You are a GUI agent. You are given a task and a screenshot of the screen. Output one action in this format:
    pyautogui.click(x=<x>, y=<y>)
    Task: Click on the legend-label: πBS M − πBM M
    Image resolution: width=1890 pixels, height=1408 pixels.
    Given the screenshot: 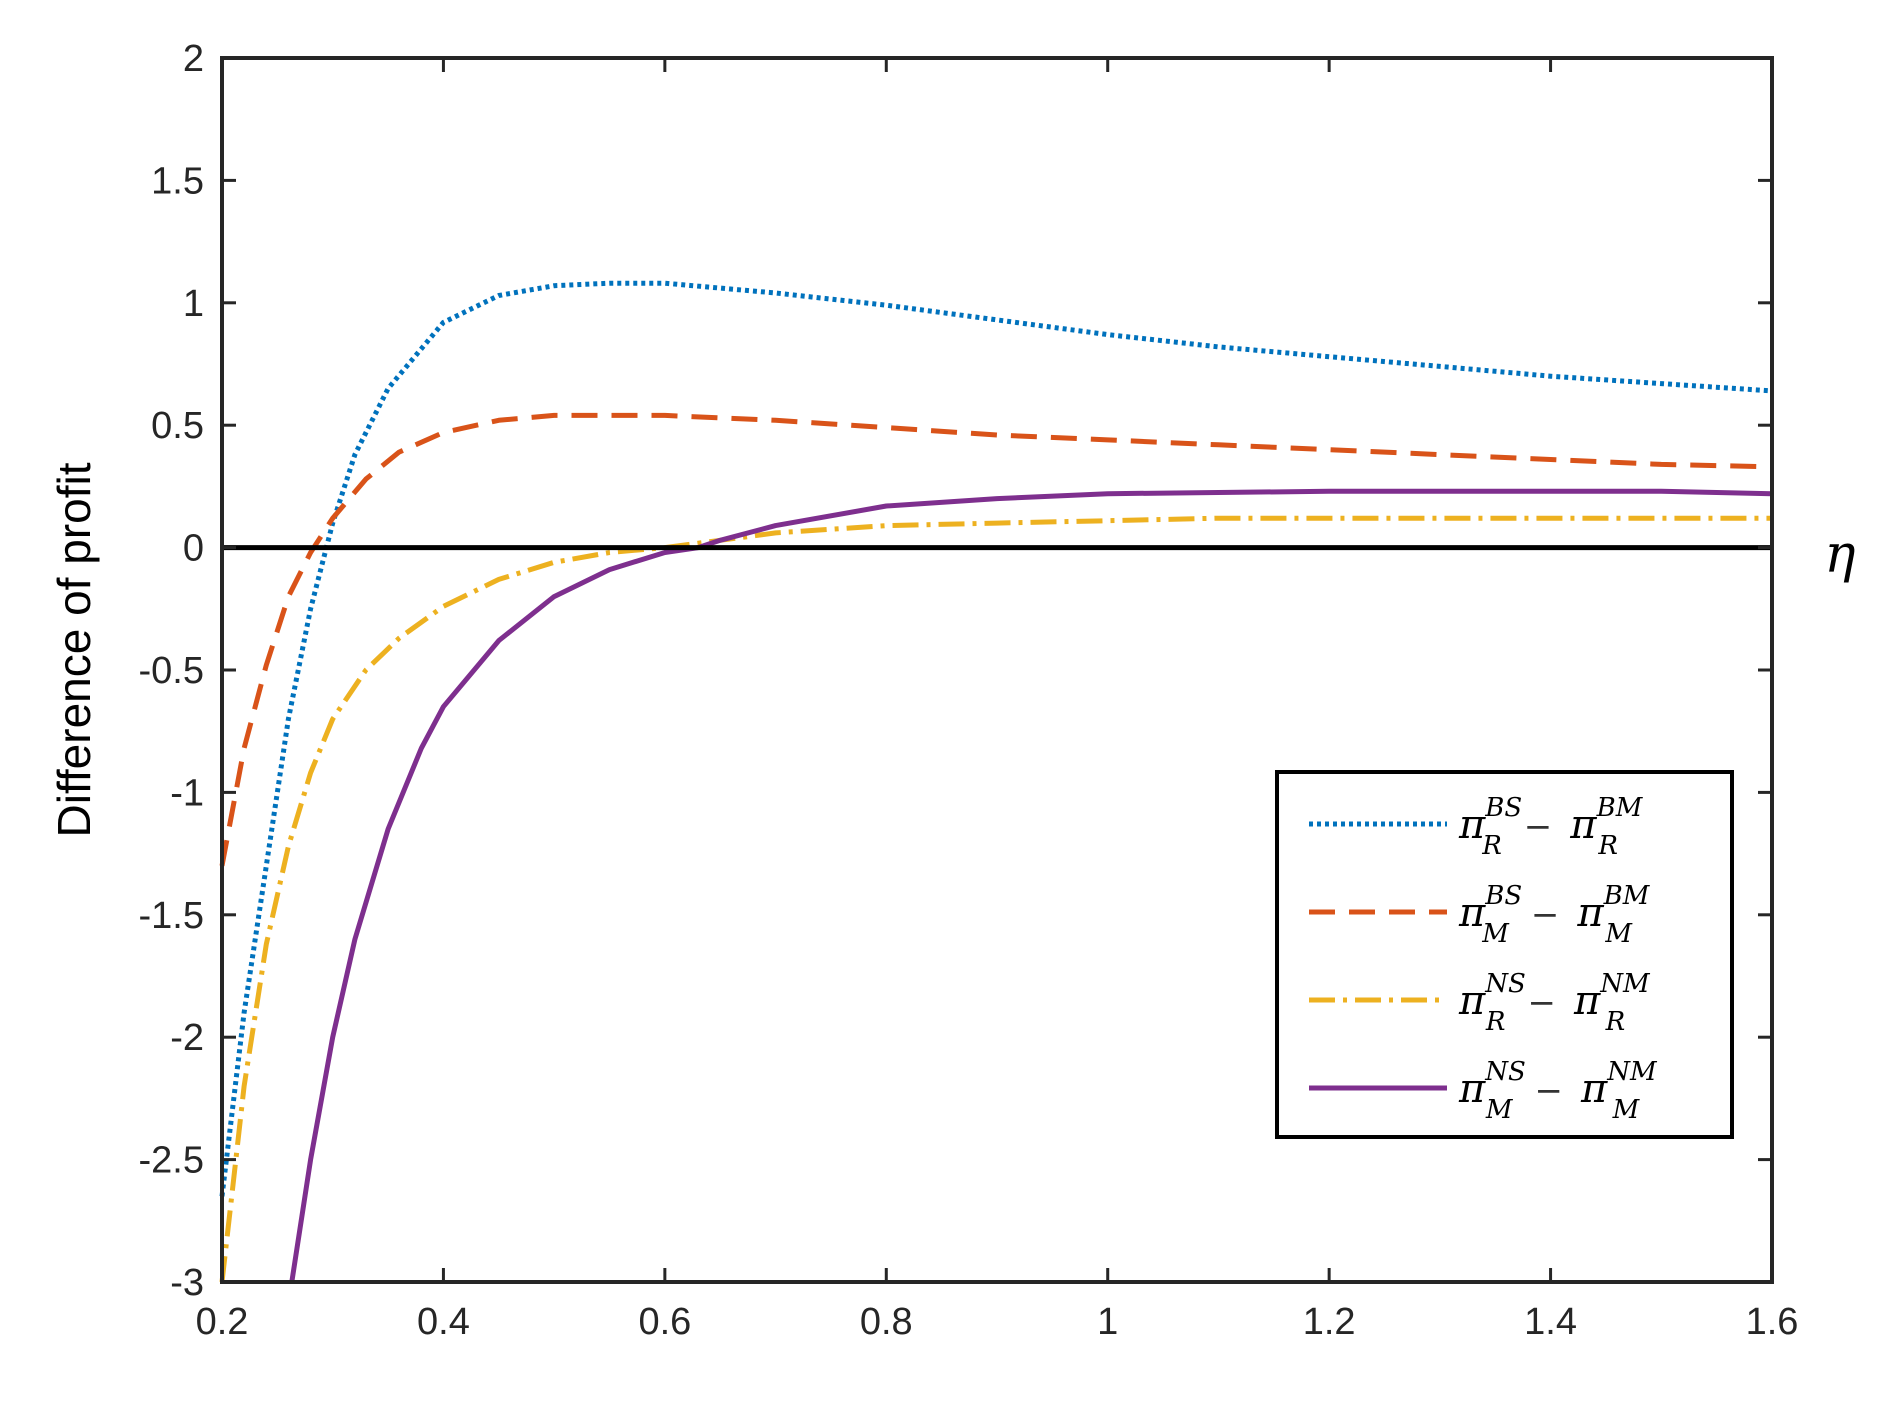 What is the action you would take?
    pyautogui.click(x=1554, y=915)
    